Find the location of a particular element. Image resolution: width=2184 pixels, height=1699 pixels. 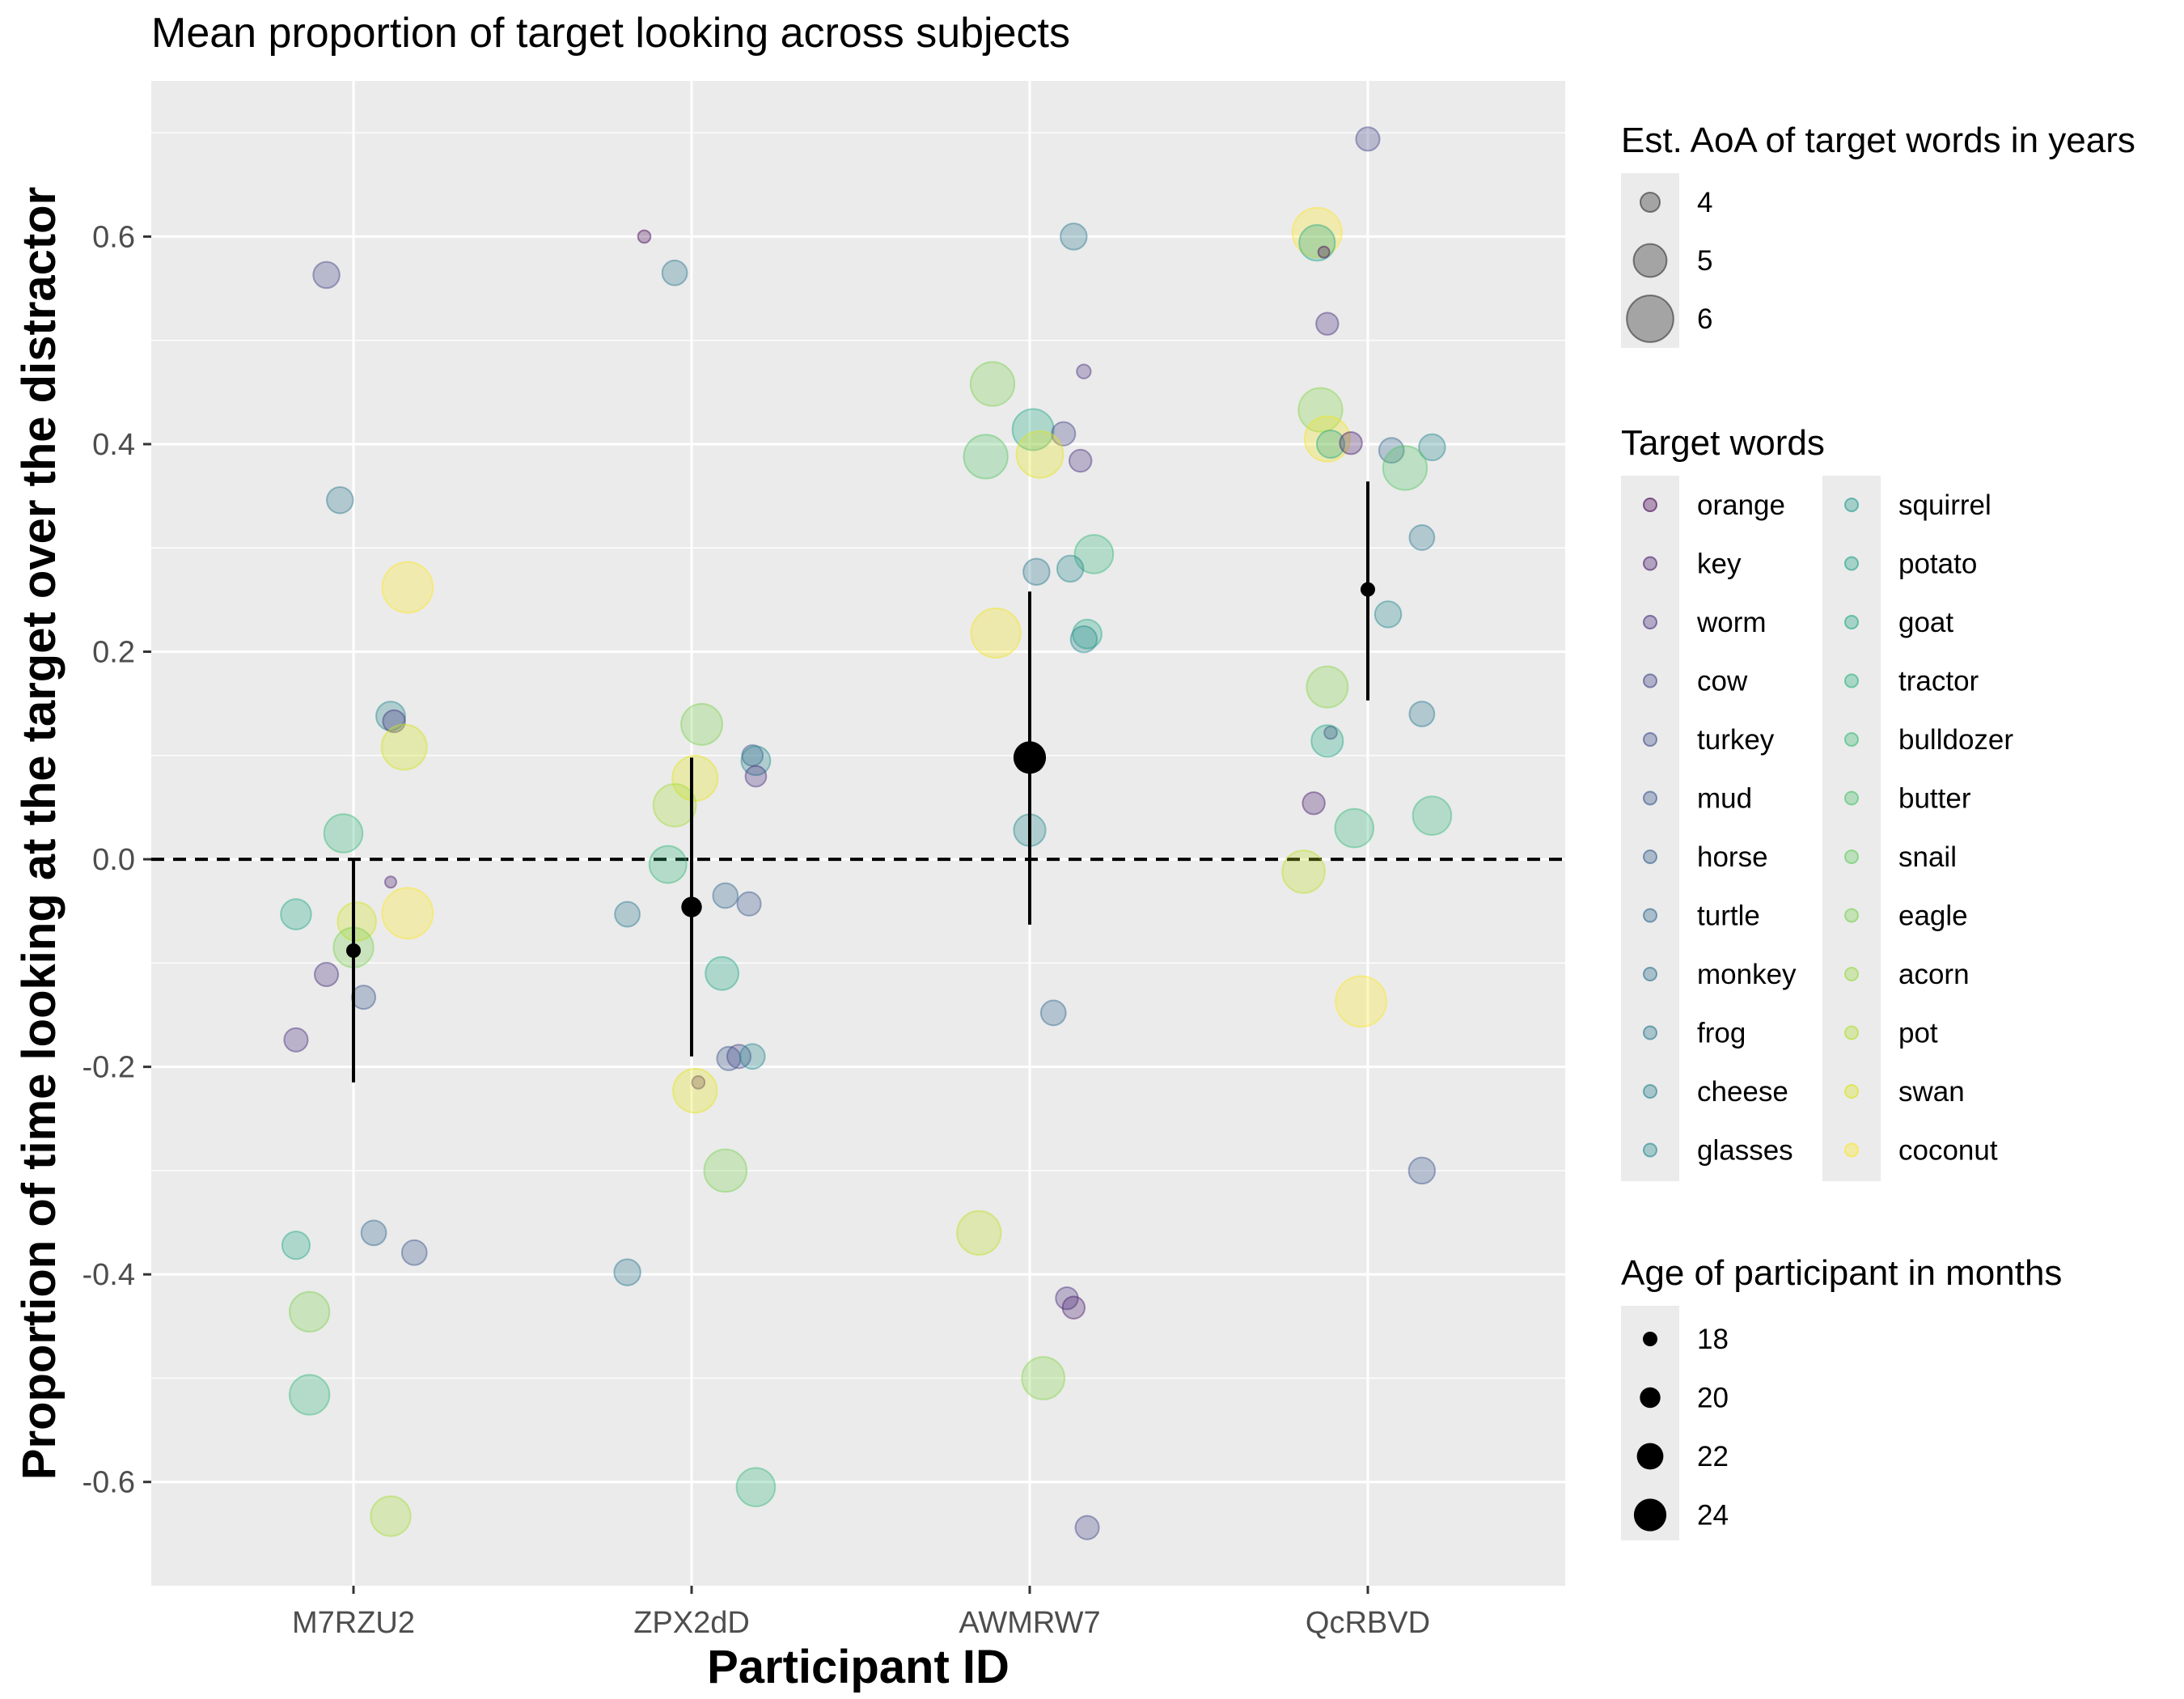

y-tick-label: -0.2 is located at coordinates (109, 1068).